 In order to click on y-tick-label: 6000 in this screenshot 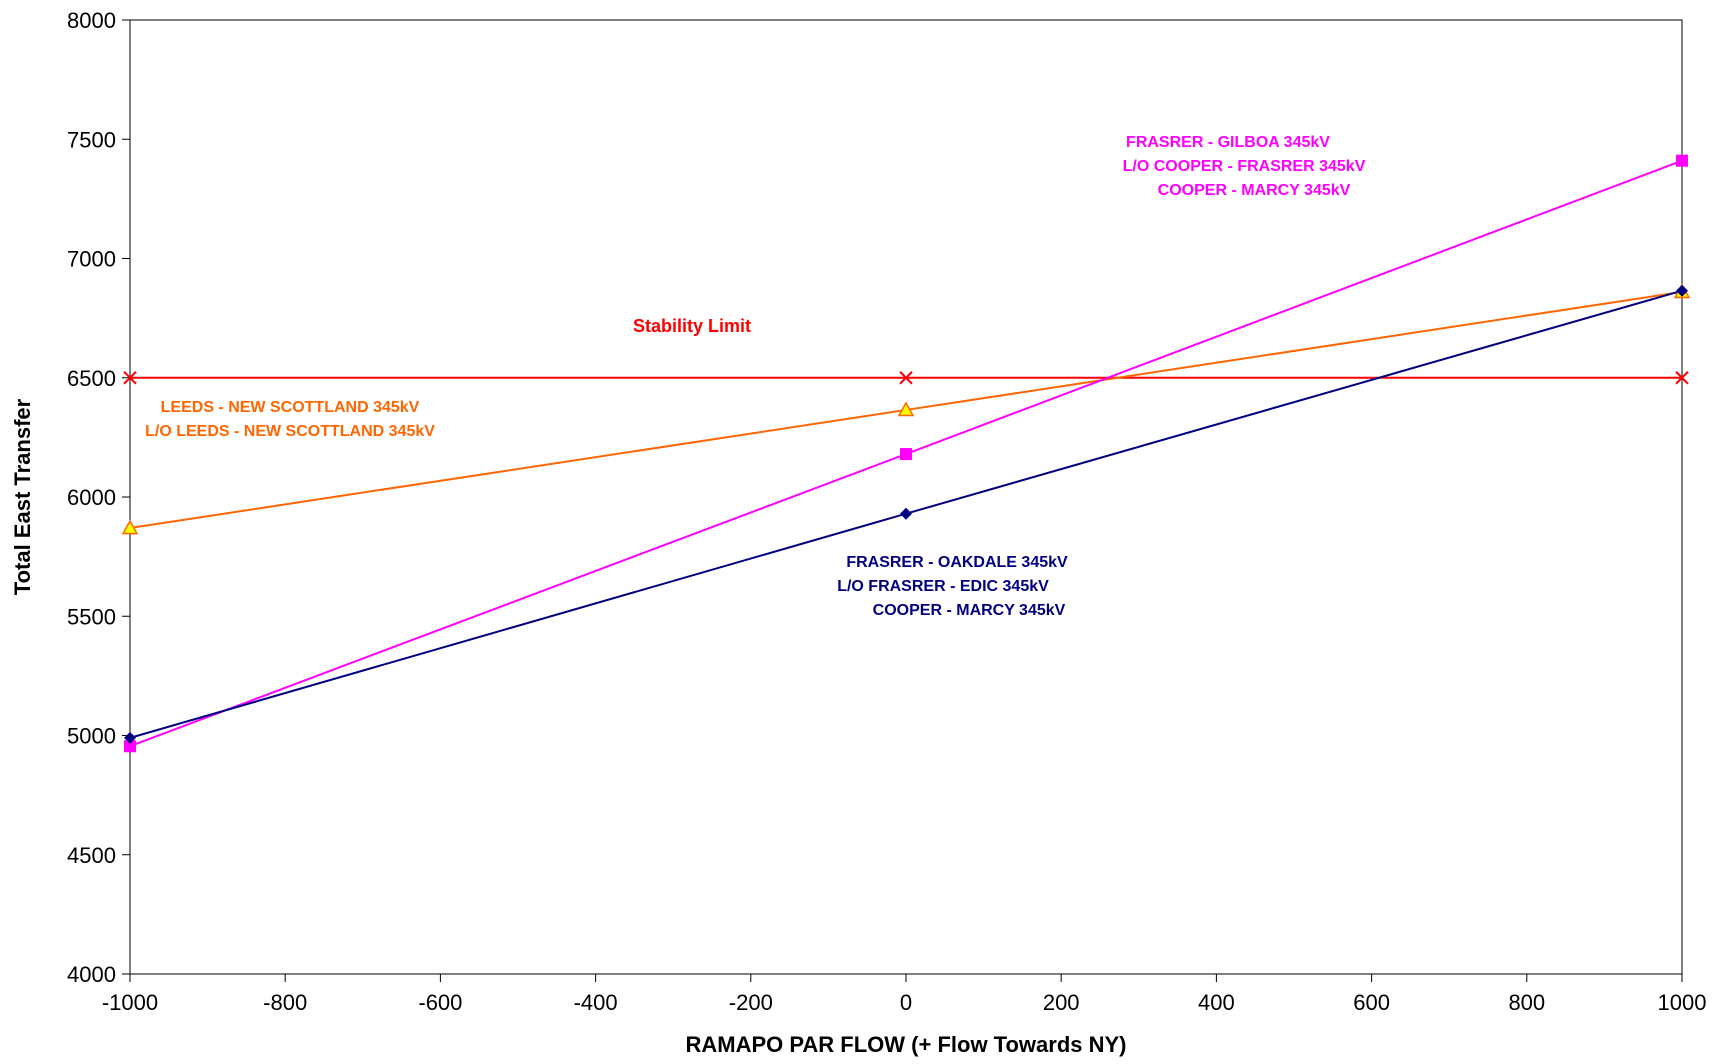, I will do `click(91, 497)`.